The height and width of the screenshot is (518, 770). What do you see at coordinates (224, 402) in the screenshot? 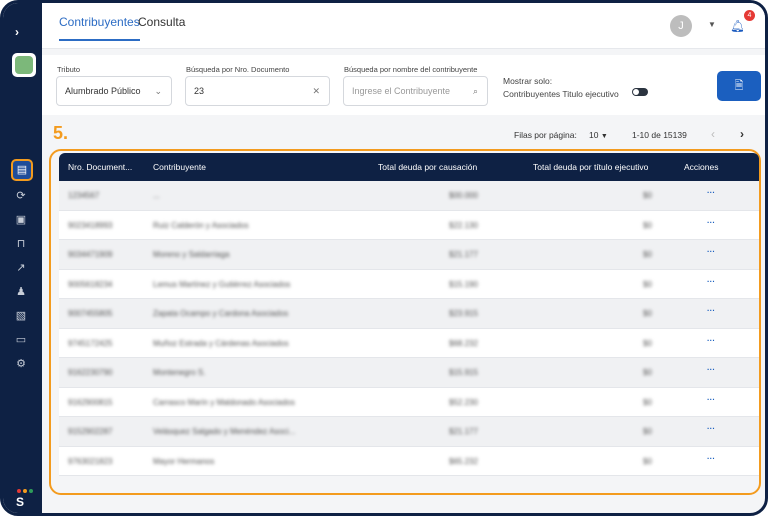
I see `table-cell: Carrasco Marín y Maldonado Asociados` at bounding box center [224, 402].